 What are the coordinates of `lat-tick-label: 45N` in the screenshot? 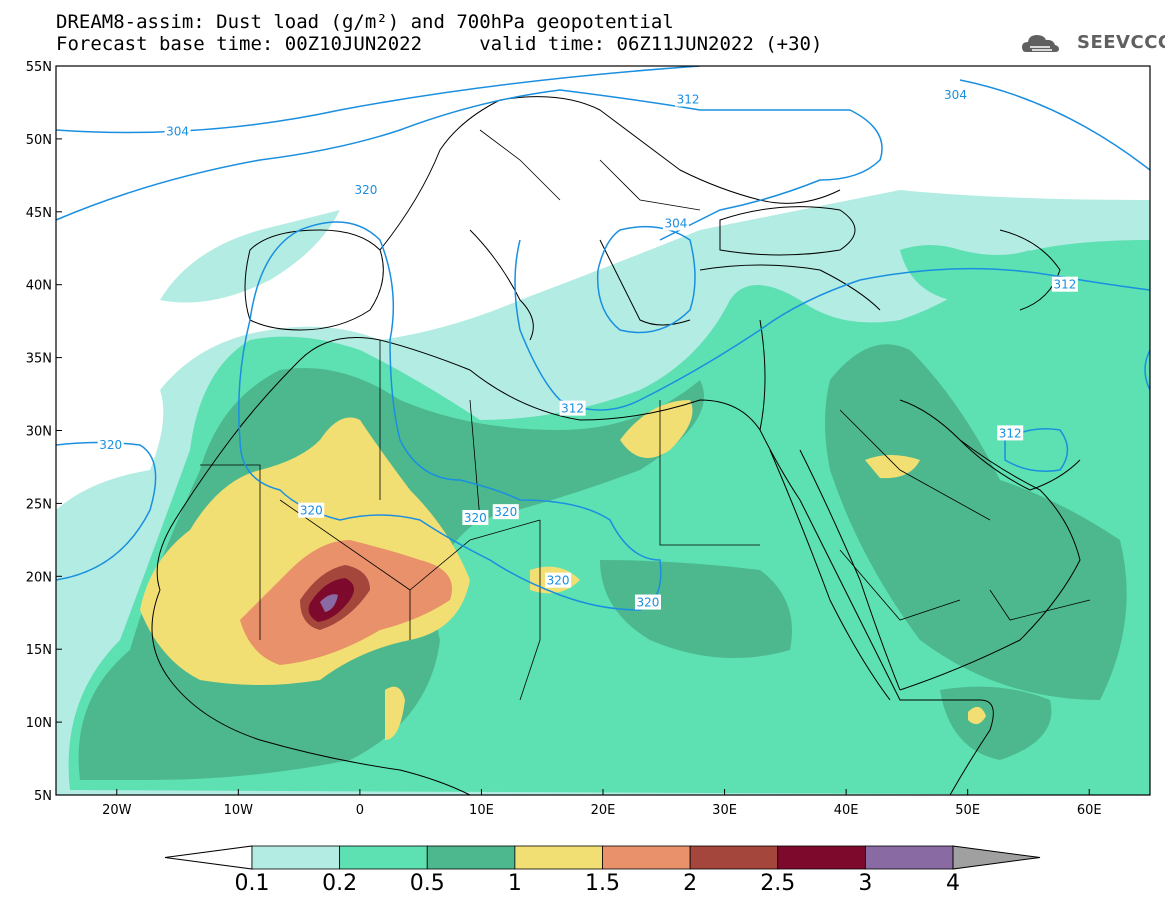 It's located at (39, 213).